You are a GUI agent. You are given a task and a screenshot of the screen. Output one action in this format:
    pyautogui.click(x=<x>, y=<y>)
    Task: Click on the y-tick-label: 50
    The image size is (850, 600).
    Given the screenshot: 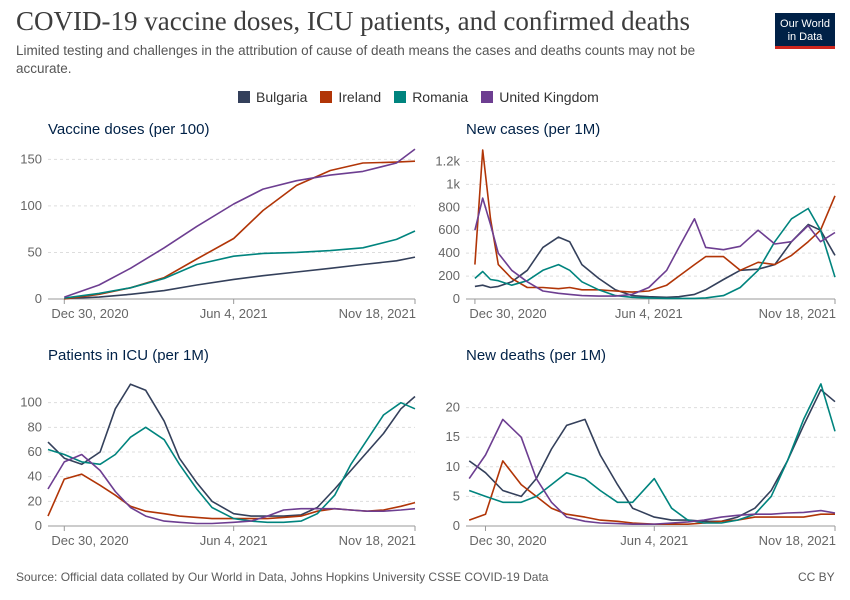 What is the action you would take?
    pyautogui.click(x=35, y=251)
    